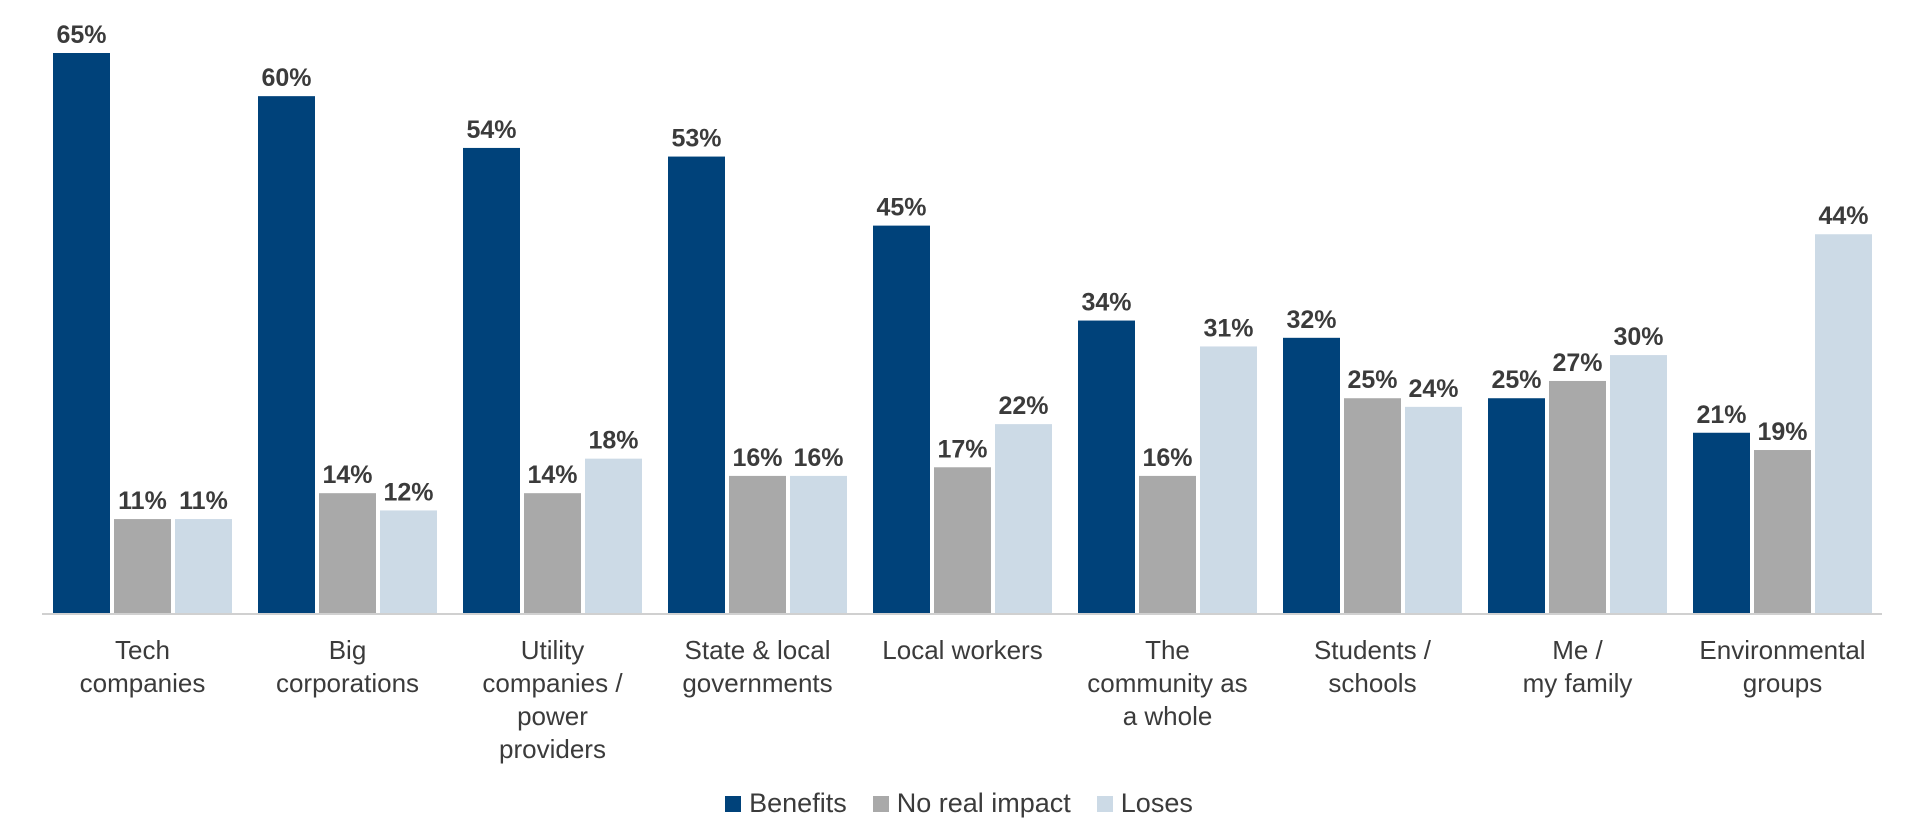  What do you see at coordinates (984, 803) in the screenshot?
I see `legend-label-no-real-impact: No real impact` at bounding box center [984, 803].